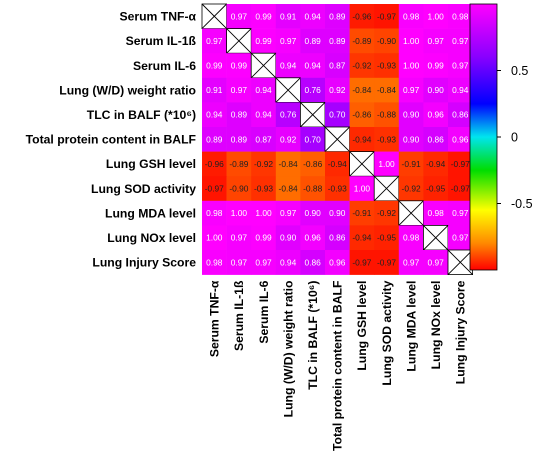 The width and height of the screenshot is (550, 473). What do you see at coordinates (411, 115) in the screenshot?
I see `cell-value-label: 0.90` at bounding box center [411, 115].